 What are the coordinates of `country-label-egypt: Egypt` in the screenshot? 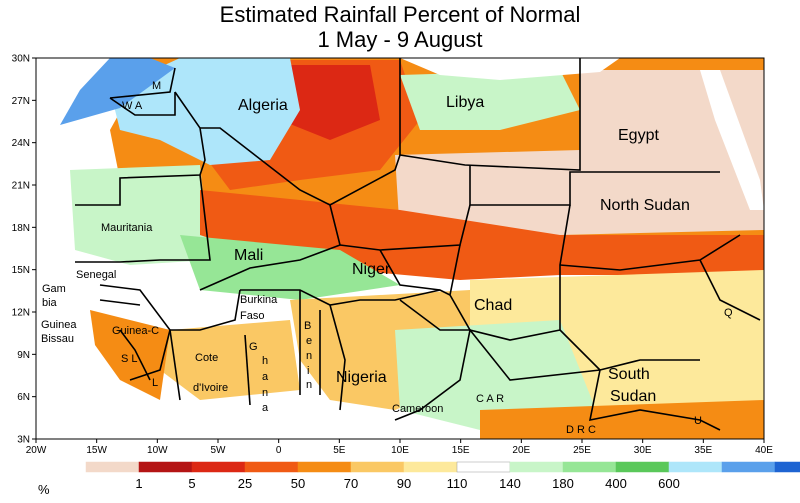 It's located at (638, 135).